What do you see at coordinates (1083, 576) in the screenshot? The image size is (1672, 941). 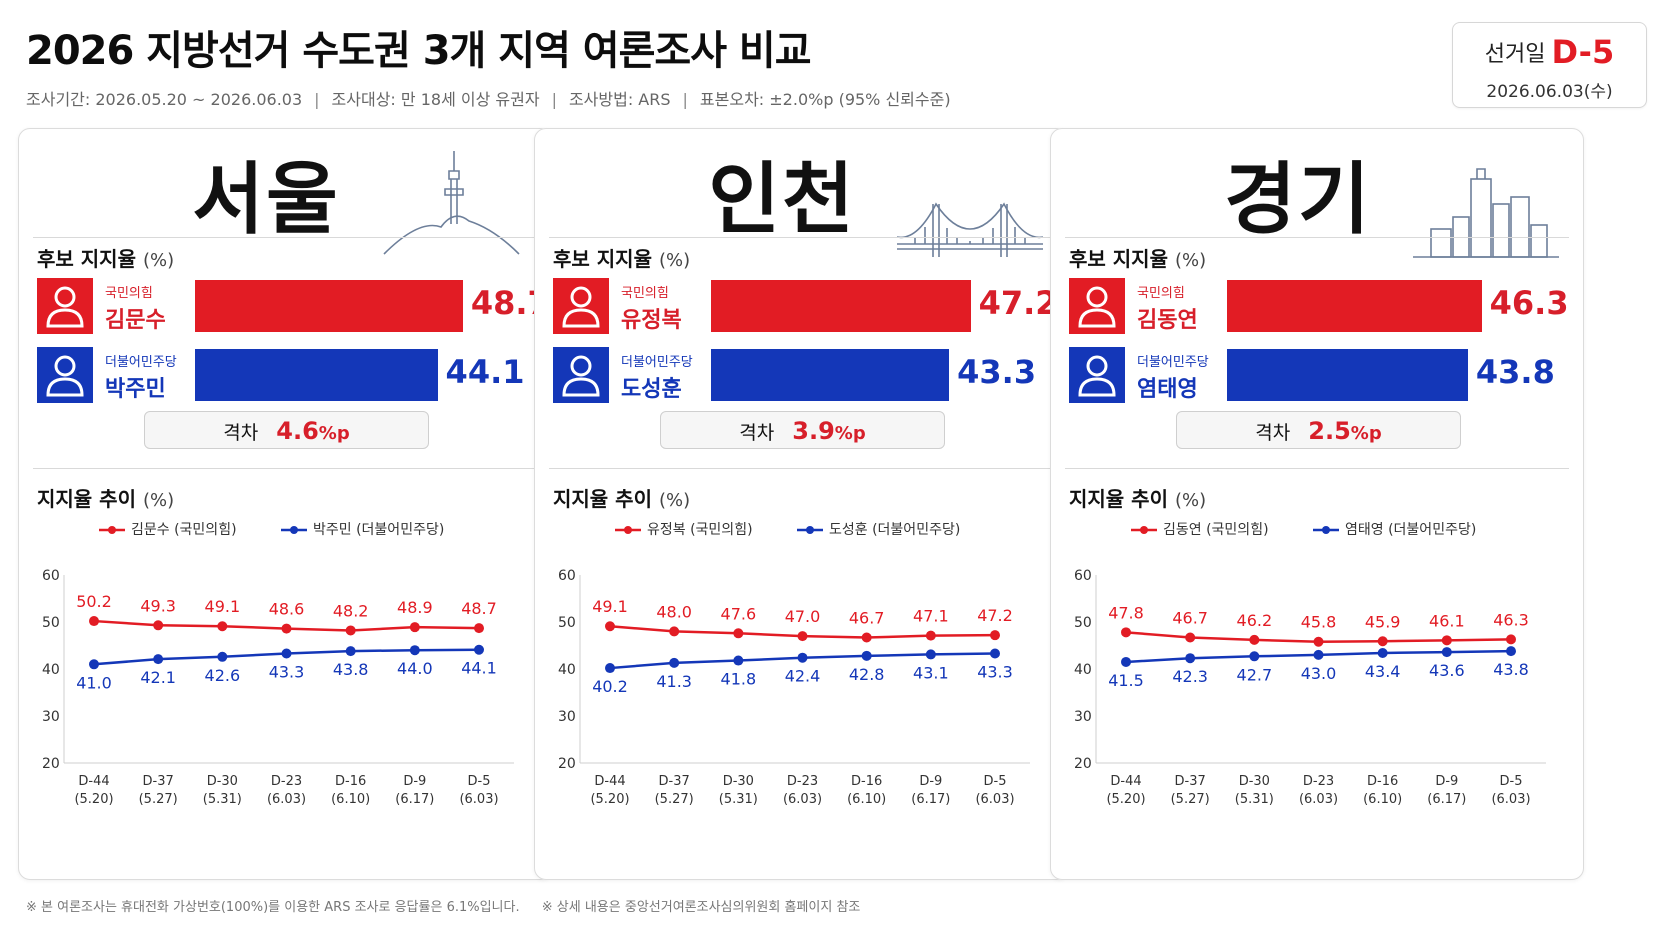 I see `y-tick-label: 60` at bounding box center [1083, 576].